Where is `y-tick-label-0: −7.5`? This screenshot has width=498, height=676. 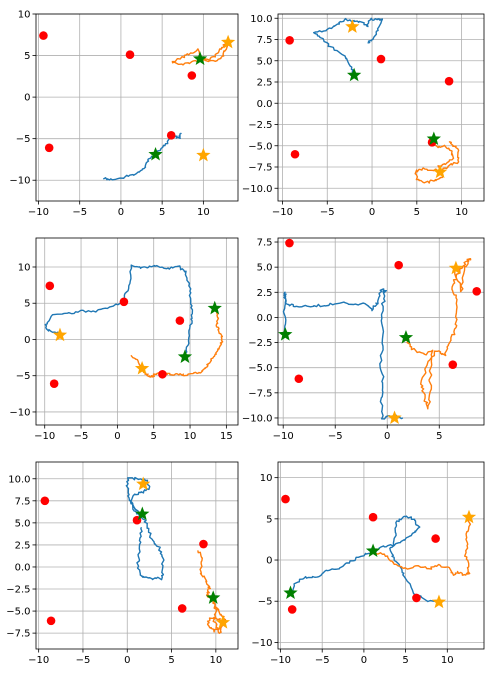 y-tick-label-0: −7.5 is located at coordinates (18, 634).